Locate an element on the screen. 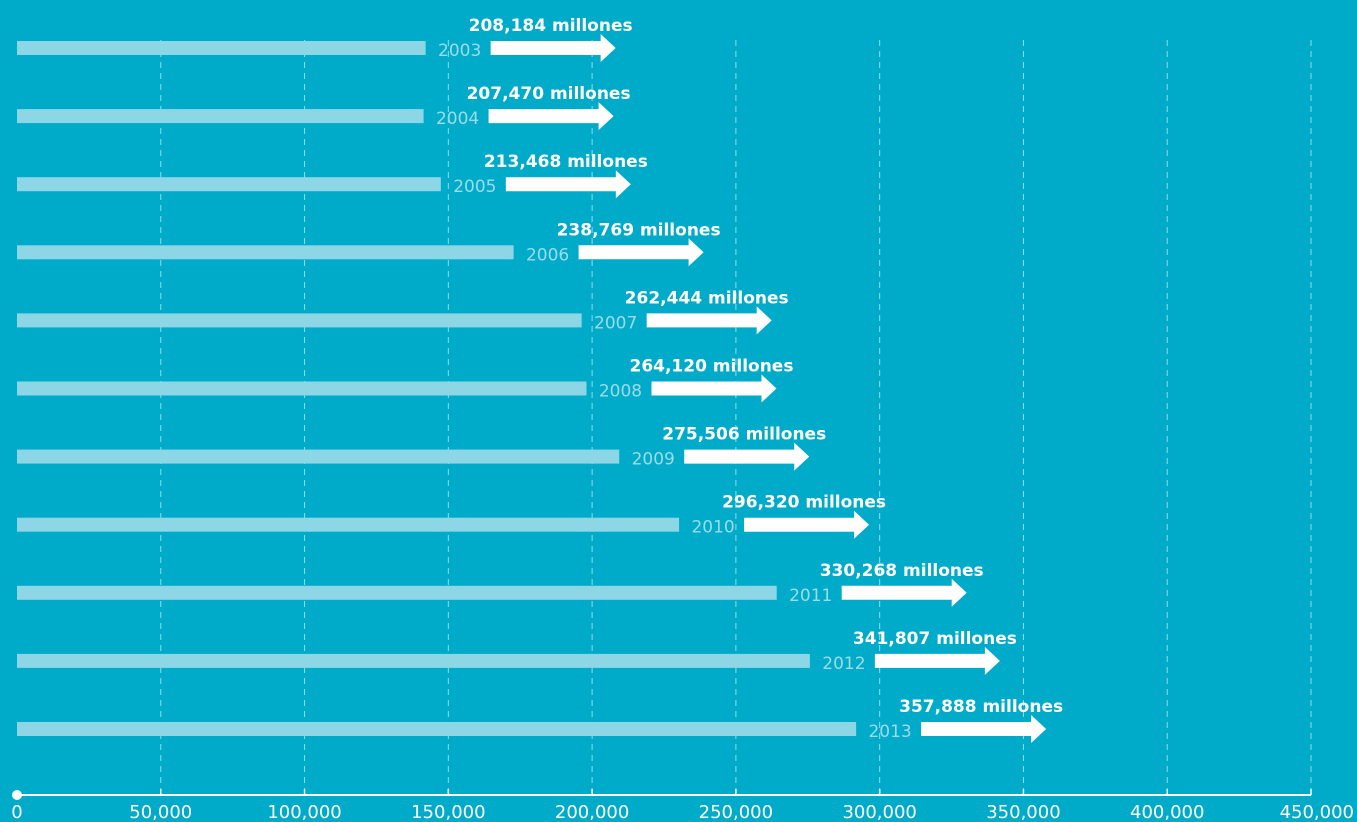 The image size is (1357, 822). tick-label-150000: 150,000 is located at coordinates (448, 812).